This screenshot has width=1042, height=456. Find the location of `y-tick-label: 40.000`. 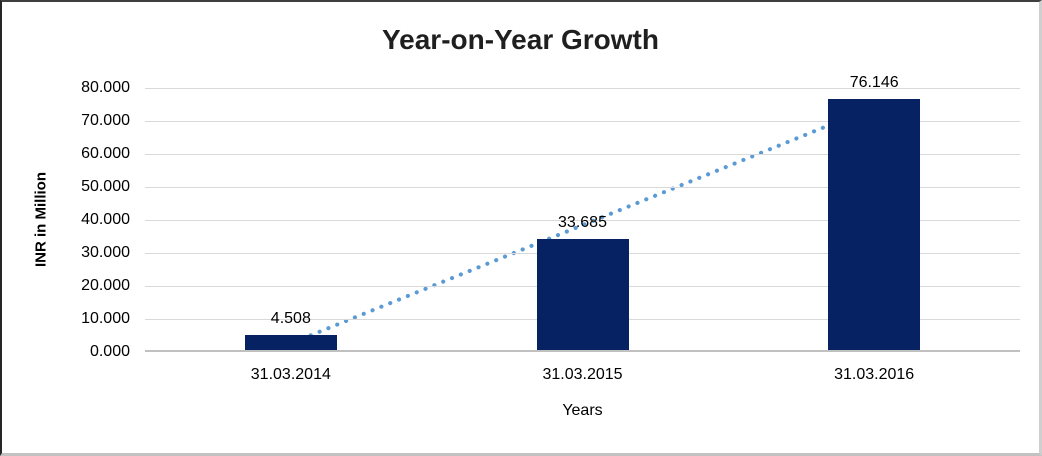

y-tick-label: 40.000 is located at coordinates (105, 219).